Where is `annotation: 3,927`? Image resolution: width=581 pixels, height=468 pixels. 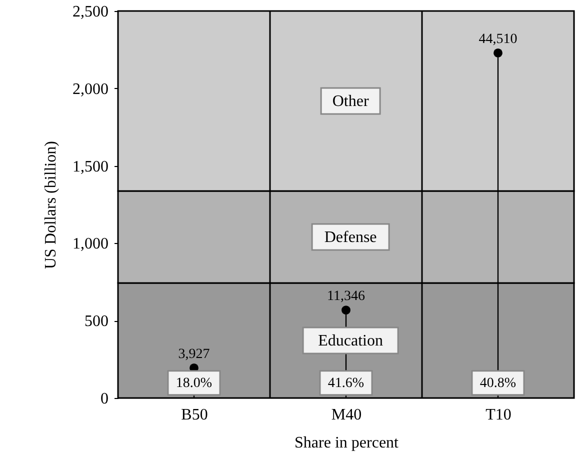
annotation: 3,927 is located at coordinates (194, 354).